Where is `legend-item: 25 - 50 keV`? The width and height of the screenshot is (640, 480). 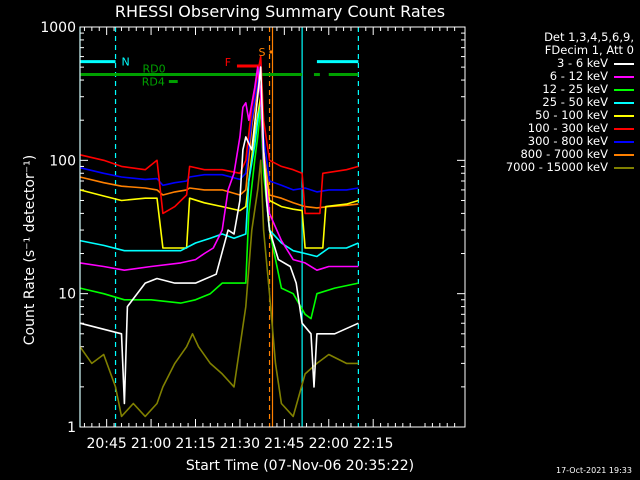 legend-item: 25 - 50 keV is located at coordinates (558, 102).